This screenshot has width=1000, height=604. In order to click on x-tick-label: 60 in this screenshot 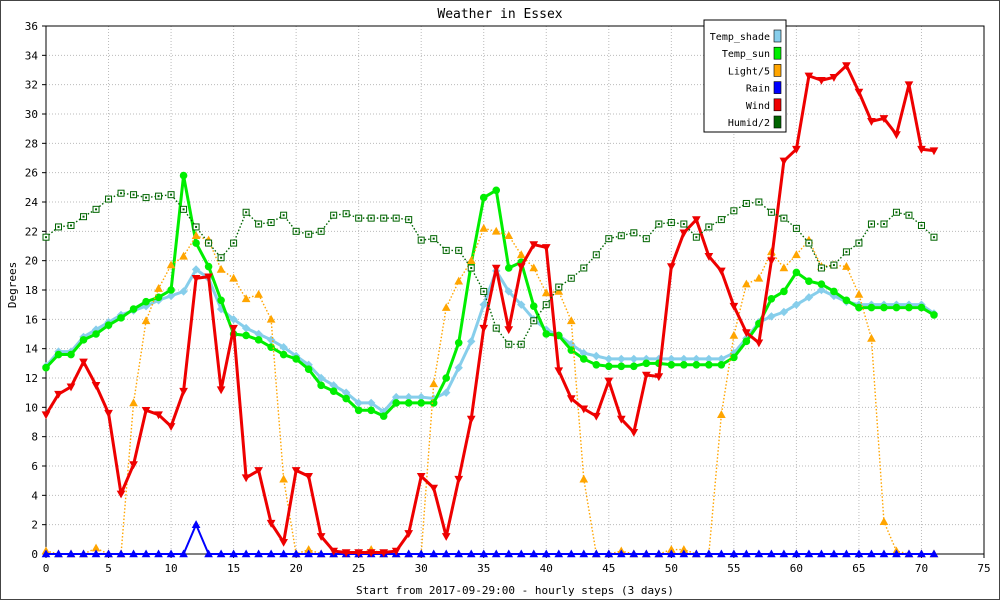, I will do `click(796, 568)`.